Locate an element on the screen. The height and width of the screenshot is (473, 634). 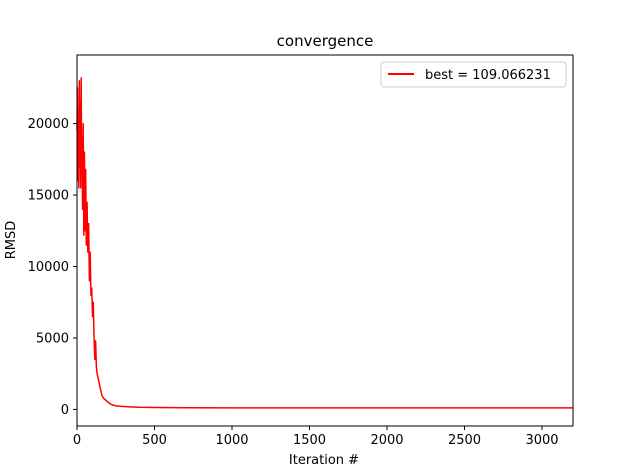
x-tick-label: 1500 is located at coordinates (309, 440).